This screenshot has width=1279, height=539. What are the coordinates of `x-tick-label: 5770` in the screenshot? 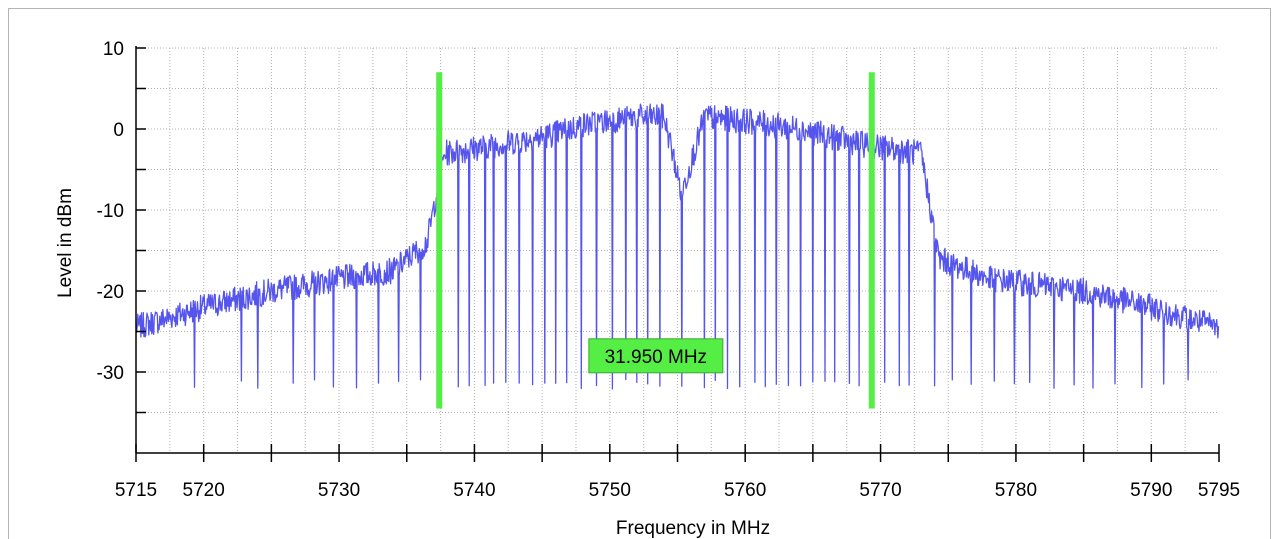 It's located at (880, 490).